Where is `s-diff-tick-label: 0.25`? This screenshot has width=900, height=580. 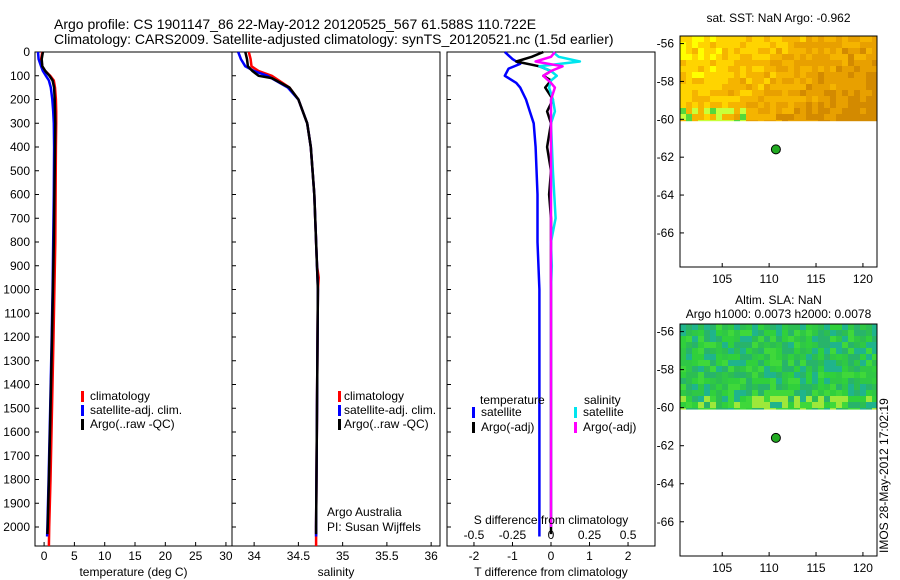
s-diff-tick-label: 0.25 is located at coordinates (590, 535).